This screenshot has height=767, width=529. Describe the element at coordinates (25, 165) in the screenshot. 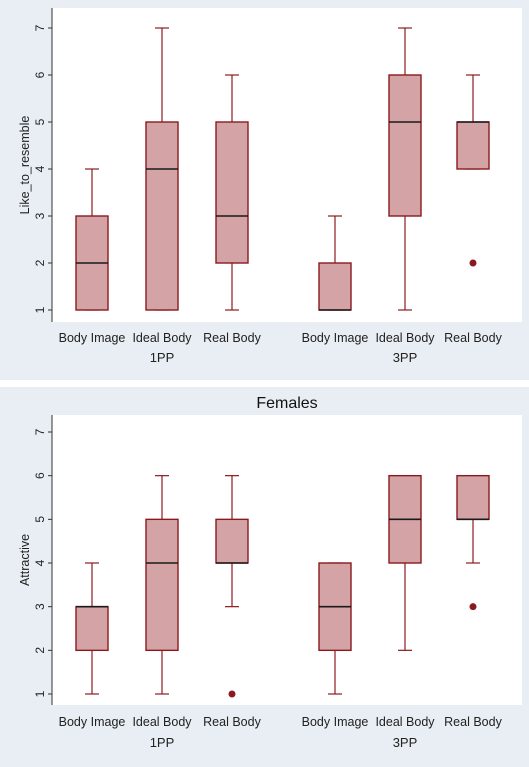

I see `y-axis-title: Like_to_resemble` at that location.